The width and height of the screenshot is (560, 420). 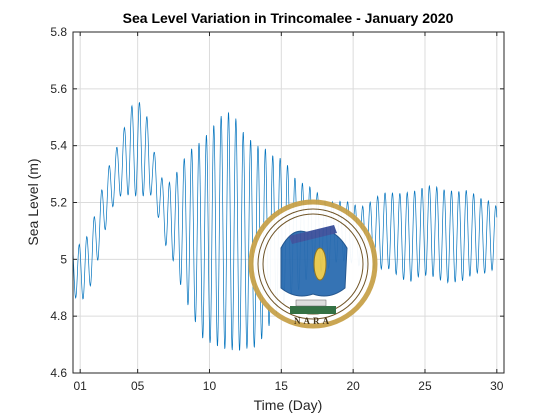 I want to click on y-tick-label: 5.4, so click(x=58, y=146).